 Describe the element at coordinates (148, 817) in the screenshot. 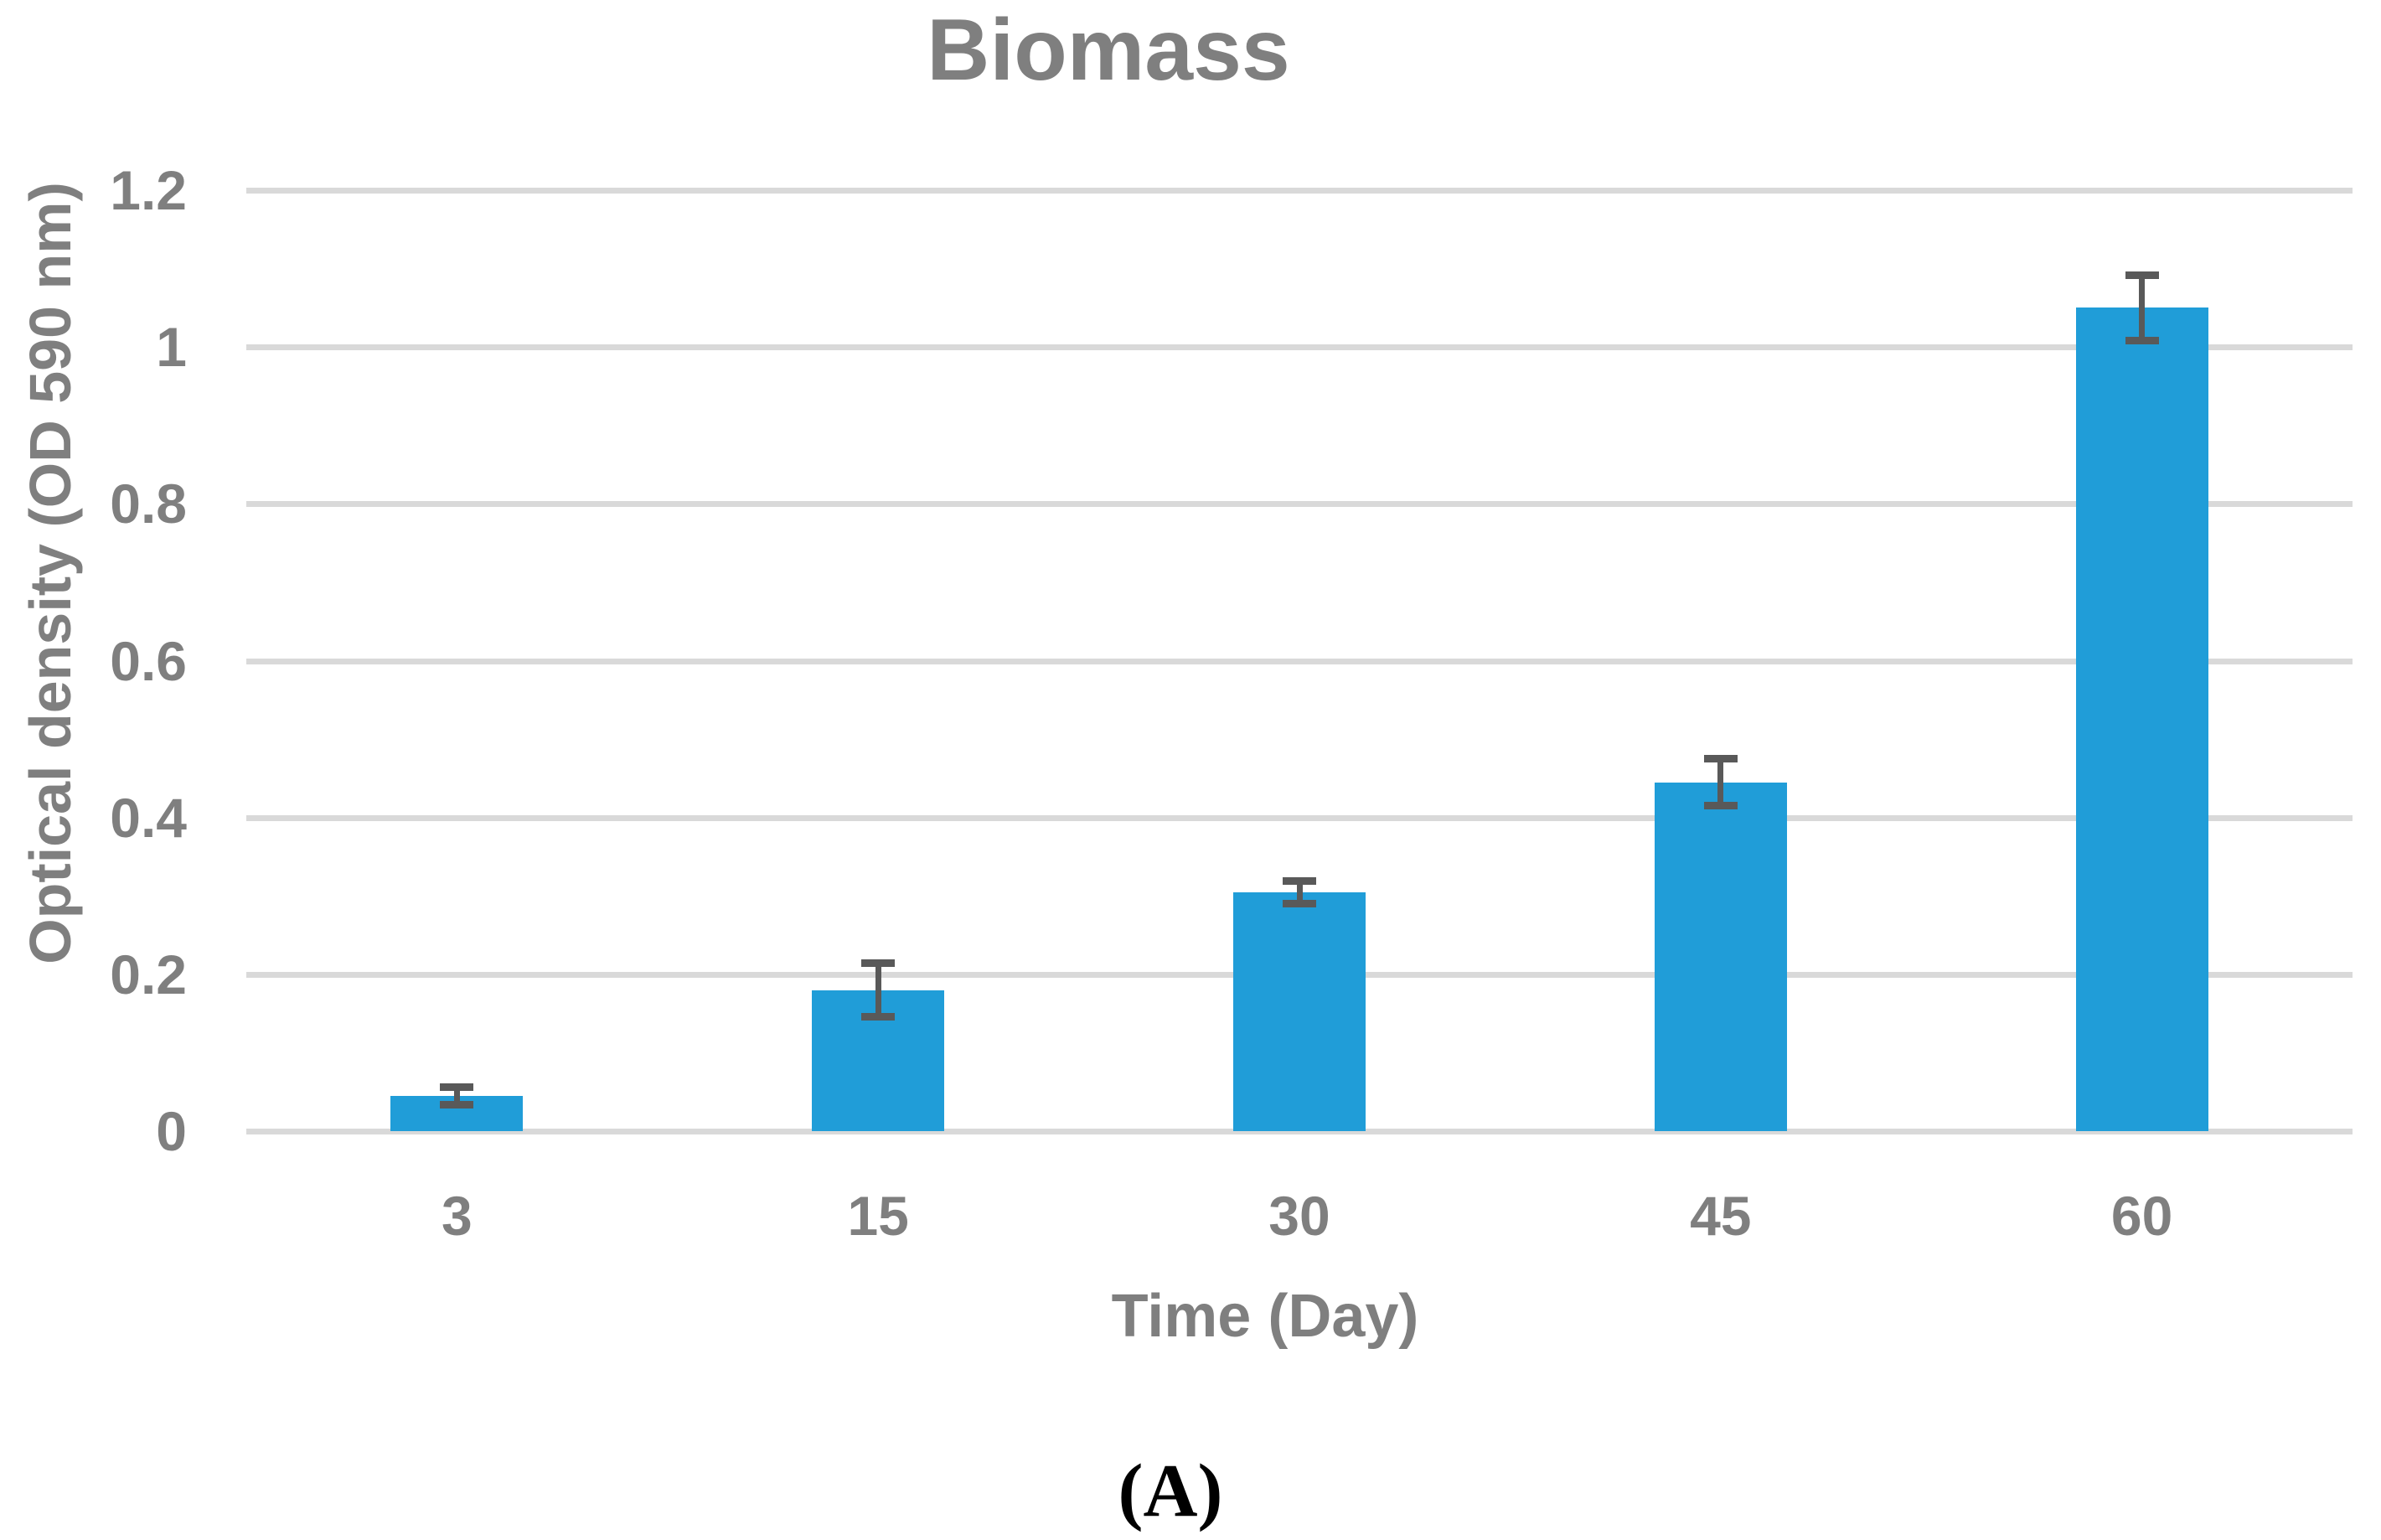

I see `y-tick-label: 0.4` at that location.